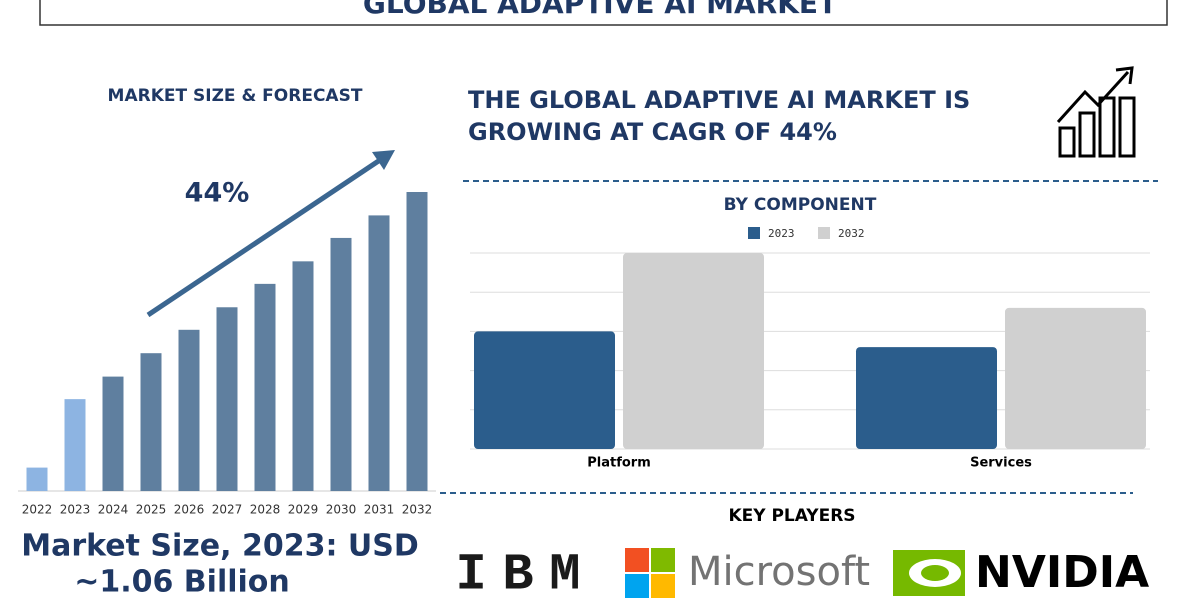 This screenshot has height=600, width=1200. Describe the element at coordinates (235, 96) in the screenshot. I see `chart-title: MARKET SIZE & FORECAST` at that location.